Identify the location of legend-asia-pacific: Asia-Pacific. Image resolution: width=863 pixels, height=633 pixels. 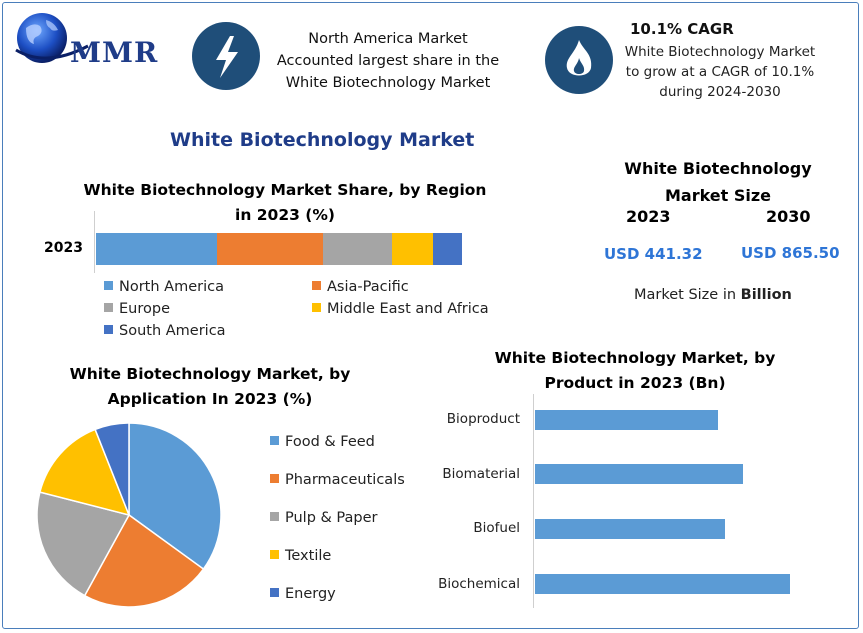
(360, 287).